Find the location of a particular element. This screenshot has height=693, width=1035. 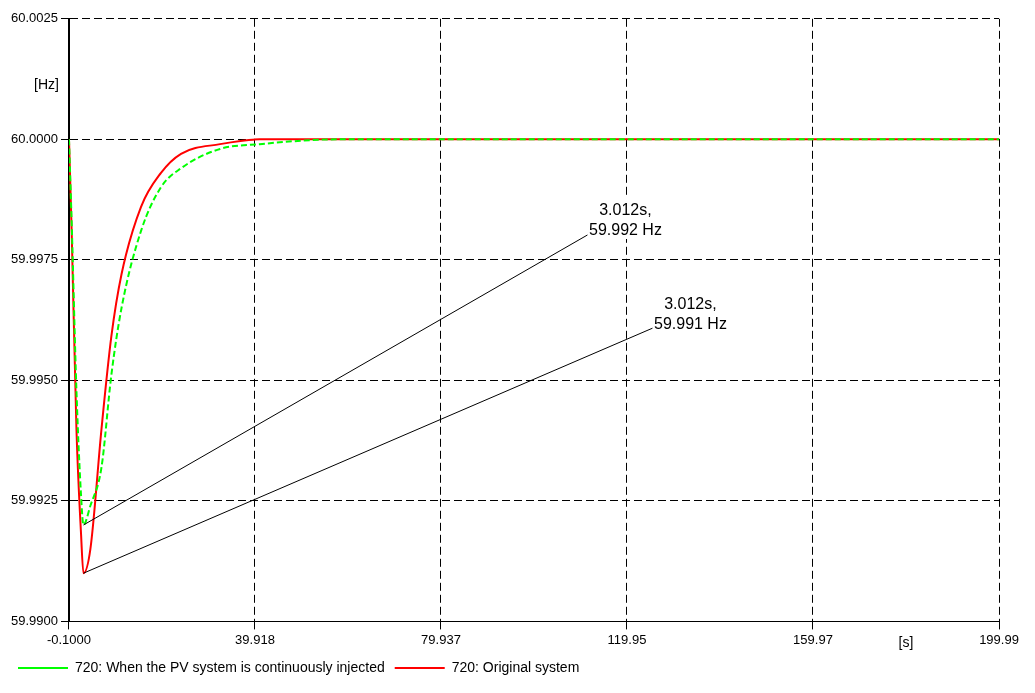

legend-label: 720: When the PV system is continuously injected is located at coordinates (230, 666).